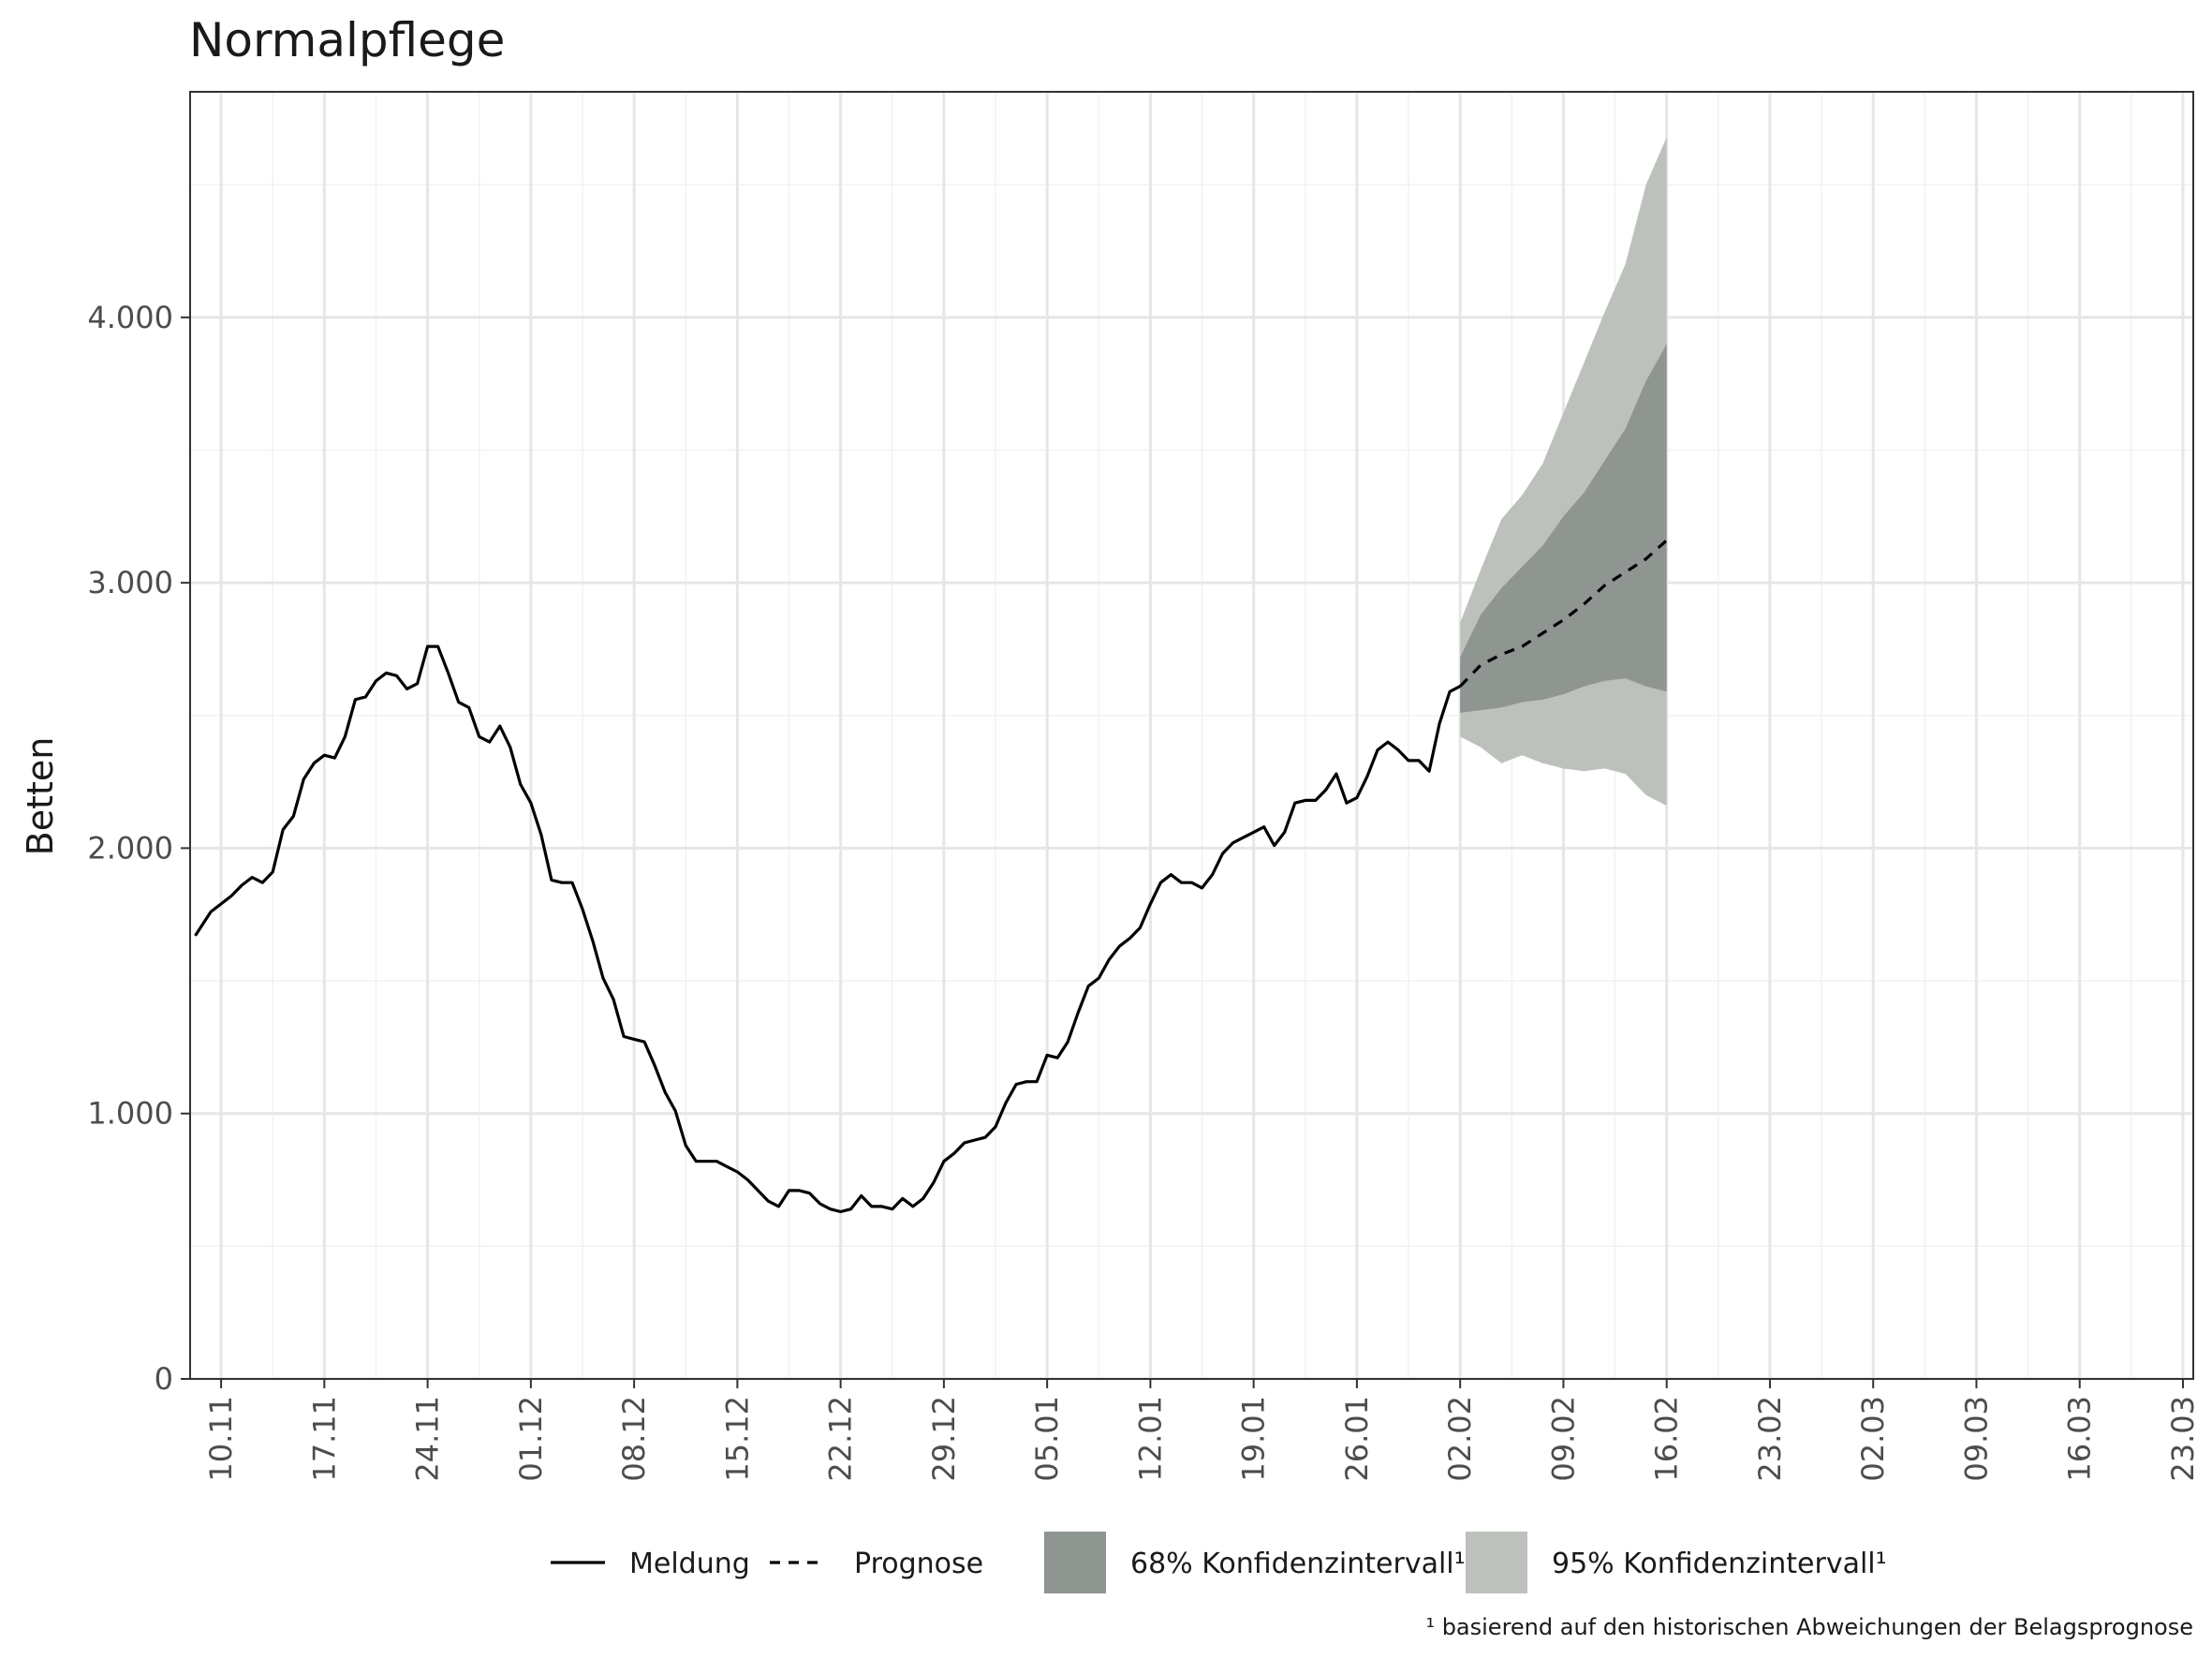 The width and height of the screenshot is (2212, 1659). Describe the element at coordinates (1873, 1439) in the screenshot. I see `x-tick-label: 02.03` at that location.